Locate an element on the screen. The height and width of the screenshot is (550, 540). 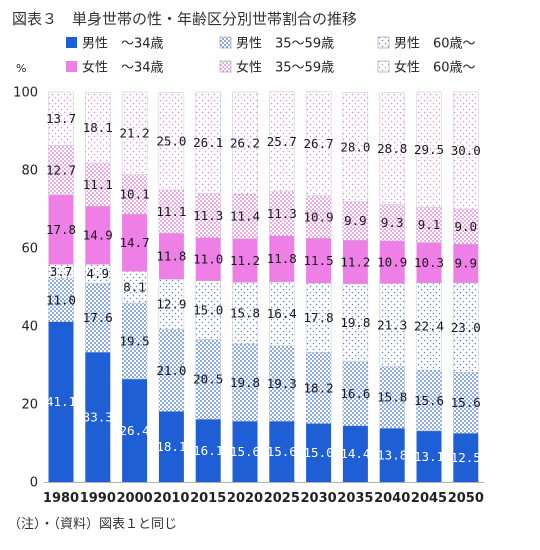
data-label: 21.0 is located at coordinates (171, 370).